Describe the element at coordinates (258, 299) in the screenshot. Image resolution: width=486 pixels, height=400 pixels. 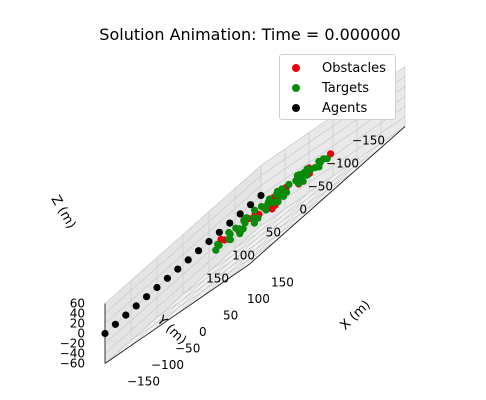
I see `x-tick-label: 100` at that location.